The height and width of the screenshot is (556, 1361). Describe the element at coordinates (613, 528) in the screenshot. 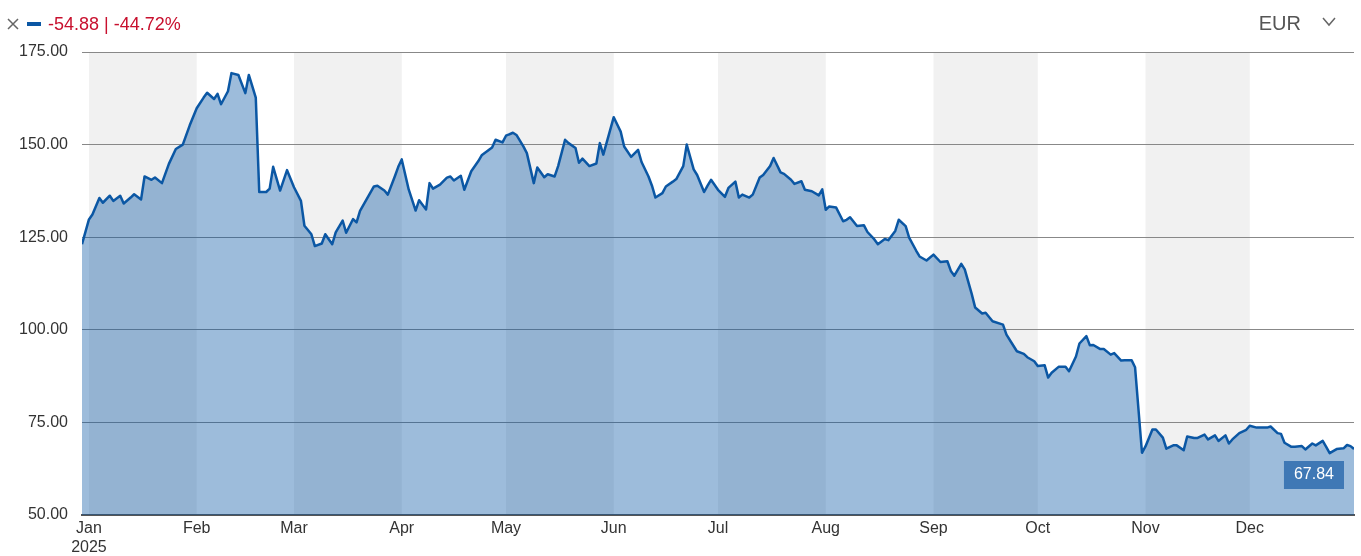

I see `x-tick-label: Jun` at that location.